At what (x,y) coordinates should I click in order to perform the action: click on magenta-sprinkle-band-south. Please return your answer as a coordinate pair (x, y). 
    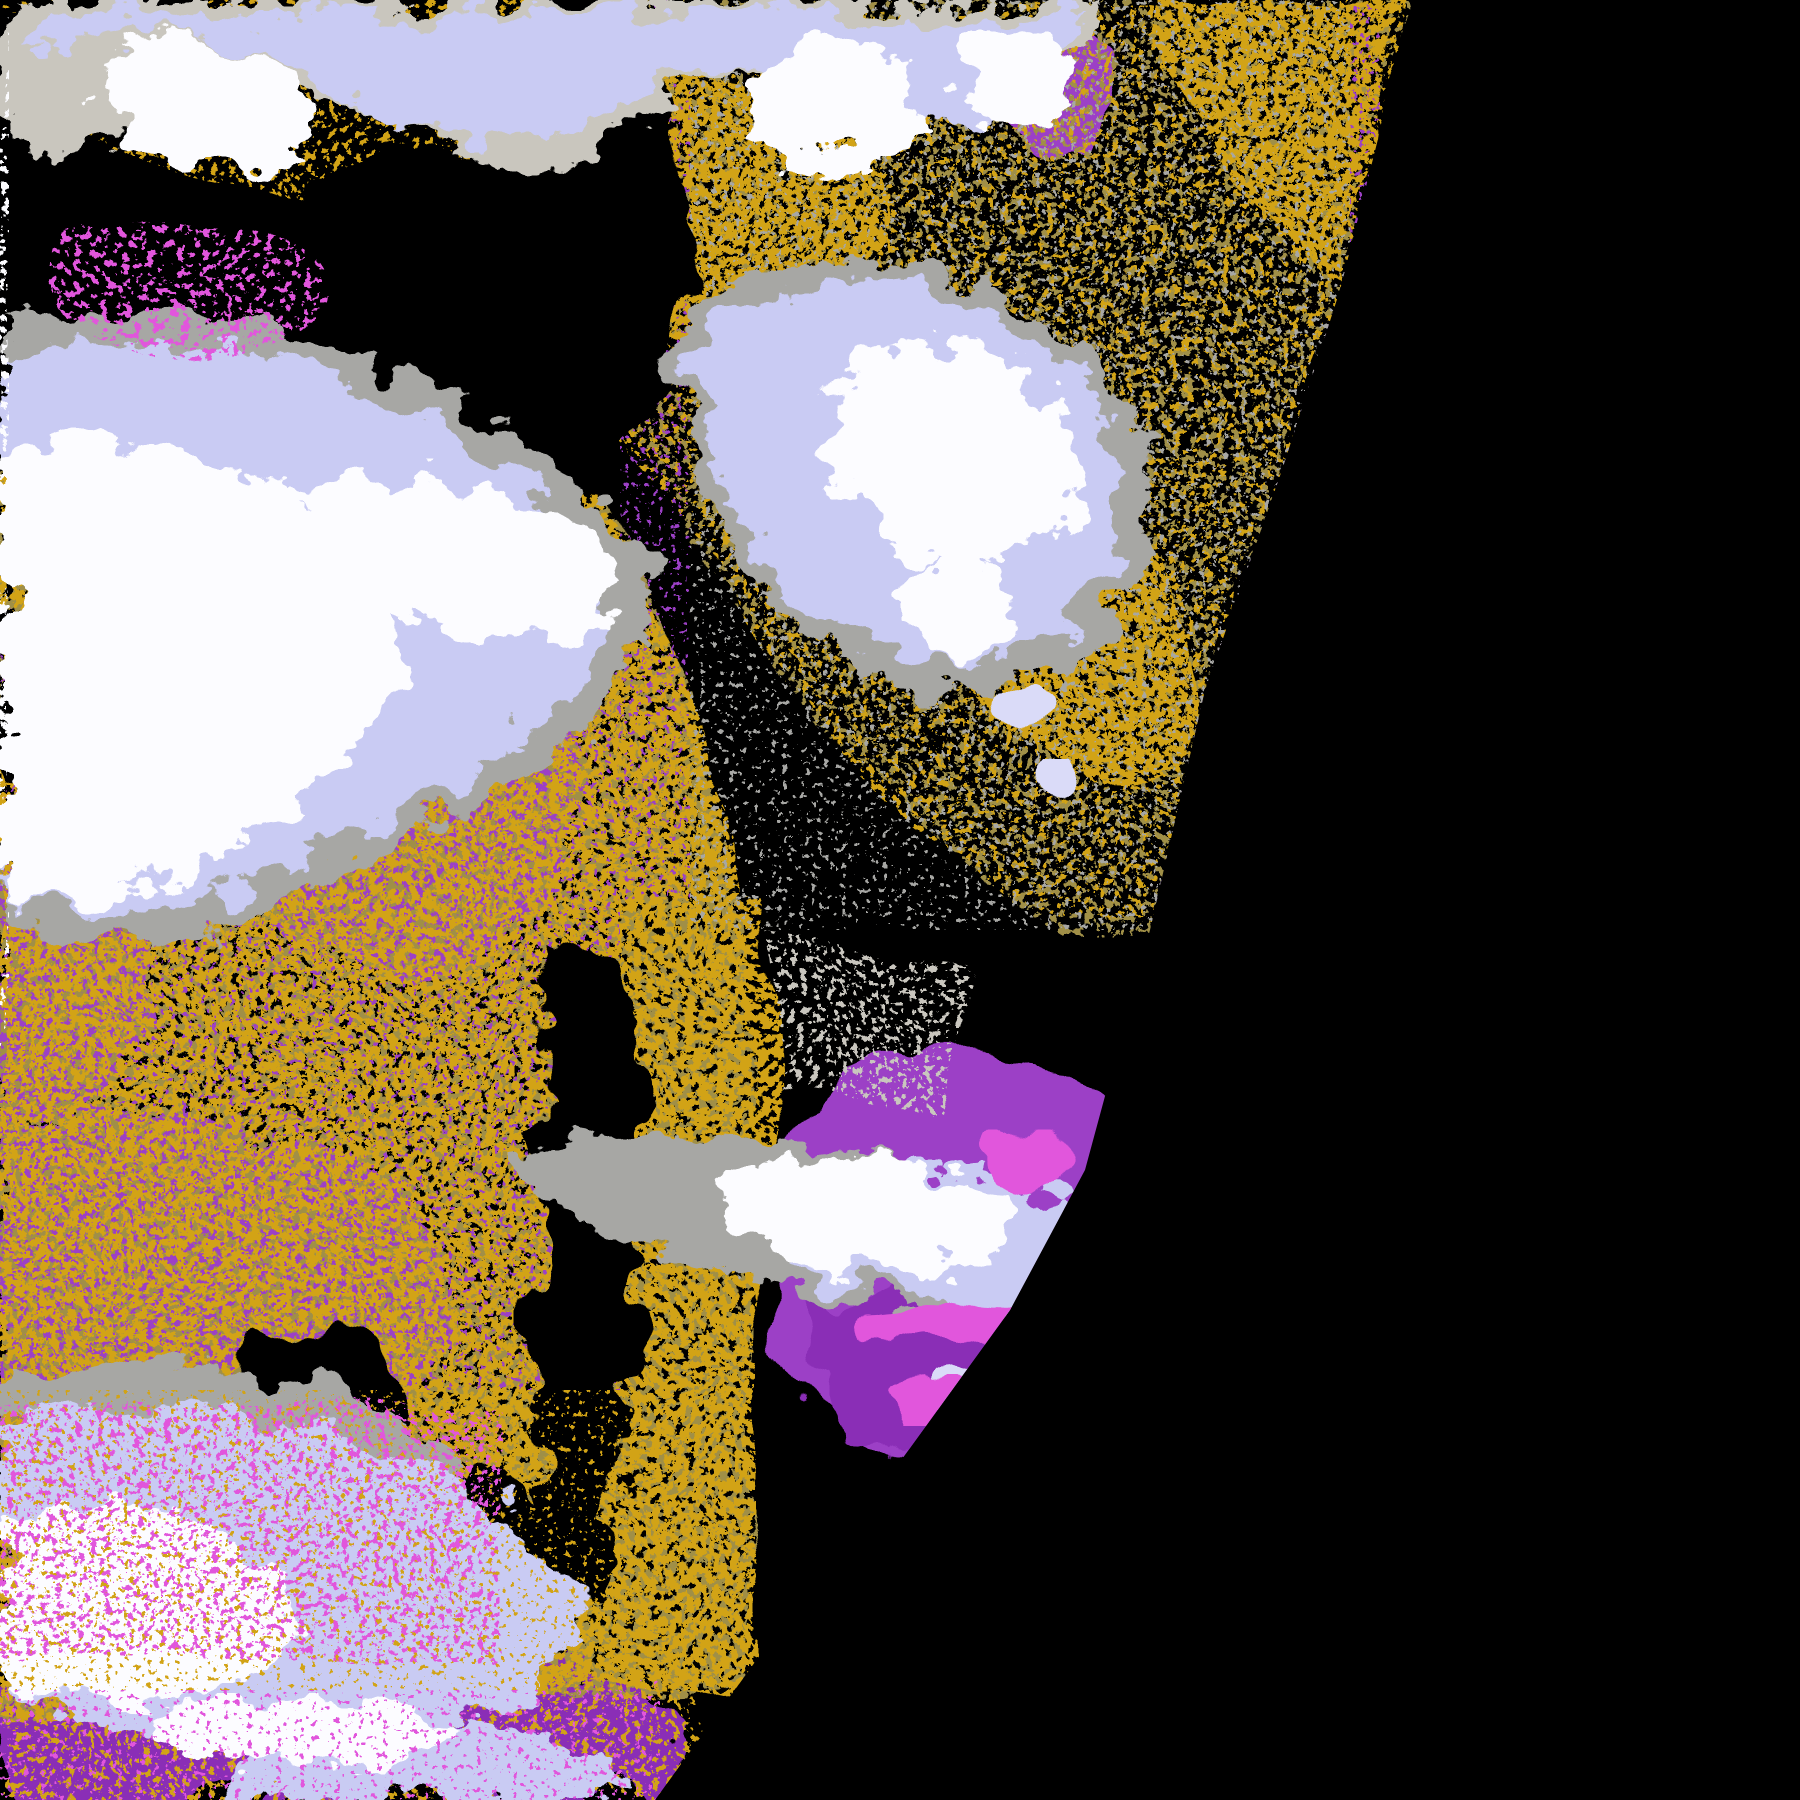
    Looking at the image, I should click on (330, 1740).